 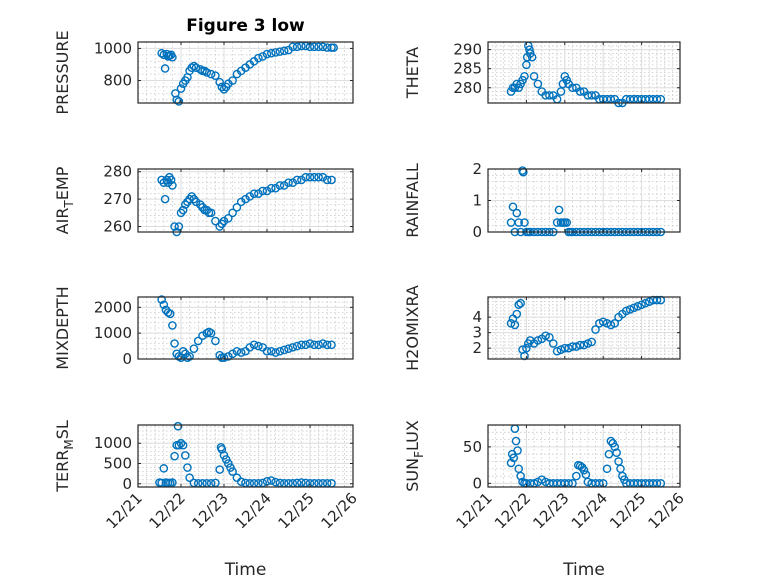 What do you see at coordinates (296, 510) in the screenshot?
I see `x-tick-label: 12/25` at bounding box center [296, 510].